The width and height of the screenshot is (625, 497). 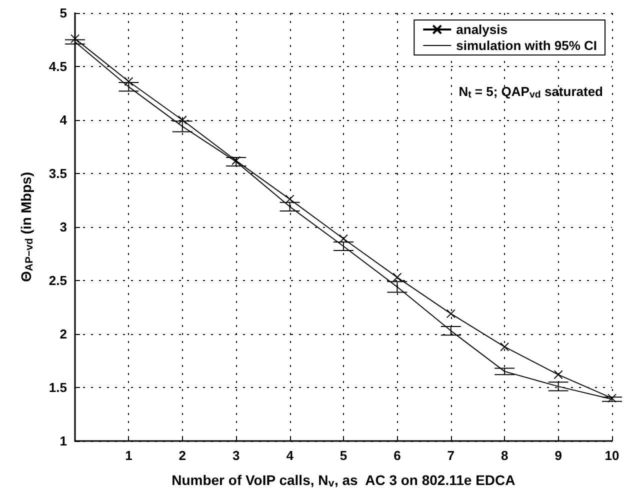 I want to click on x-tick-label: 10, so click(x=612, y=455).